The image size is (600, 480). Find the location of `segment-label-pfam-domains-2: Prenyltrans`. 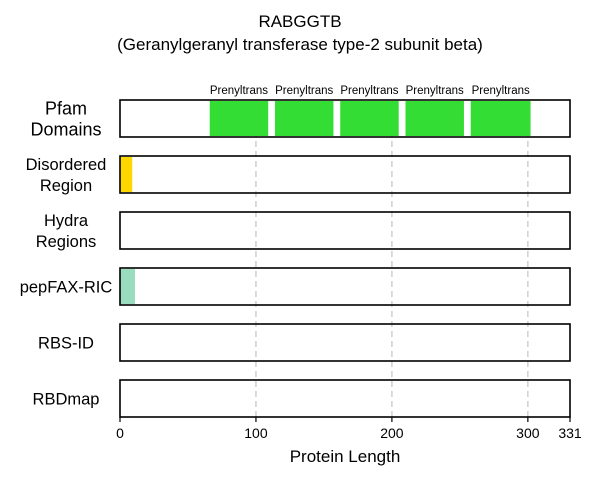

segment-label-pfam-domains-2: Prenyltrans is located at coordinates (304, 91).